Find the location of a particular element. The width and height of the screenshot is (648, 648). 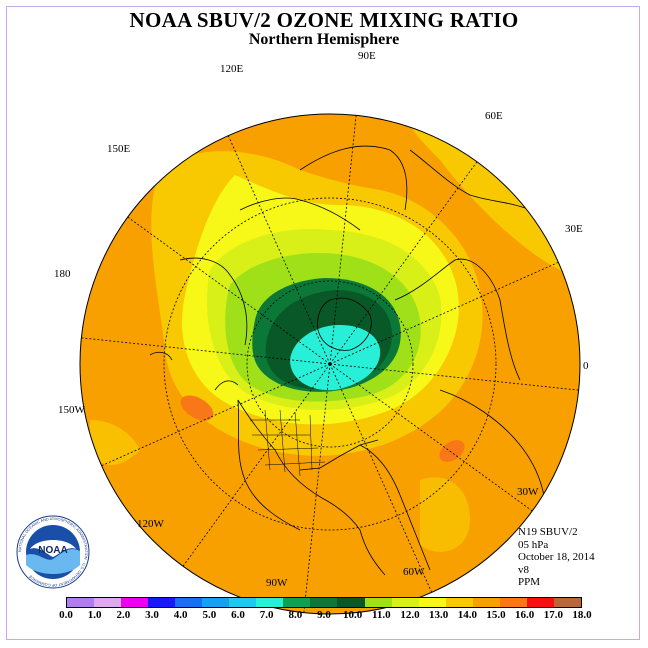

lon-label-120w: 120W is located at coordinates (150, 524).